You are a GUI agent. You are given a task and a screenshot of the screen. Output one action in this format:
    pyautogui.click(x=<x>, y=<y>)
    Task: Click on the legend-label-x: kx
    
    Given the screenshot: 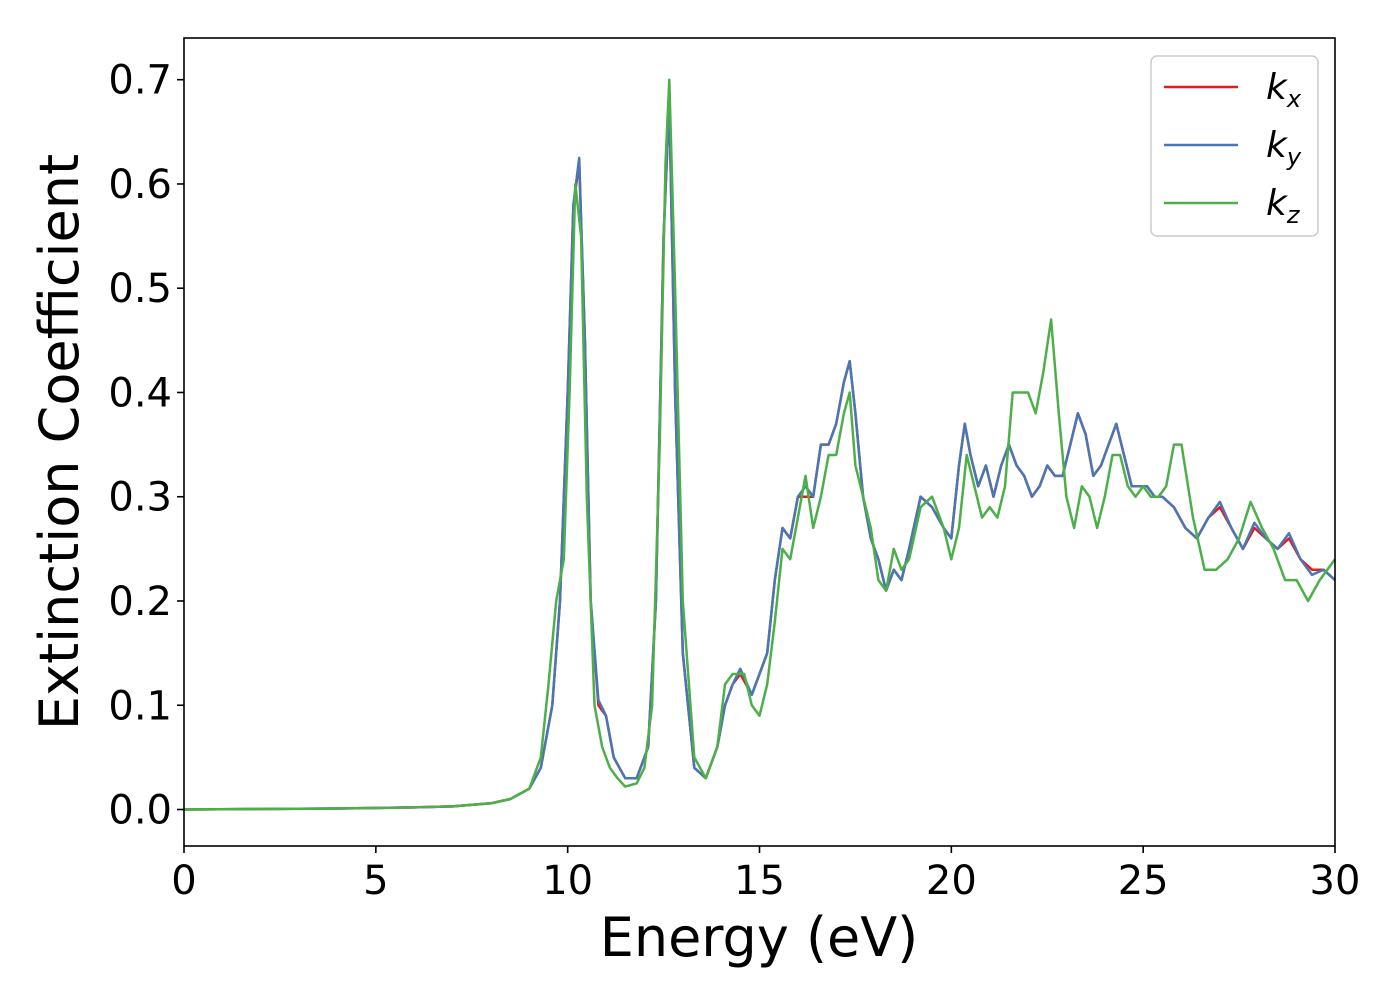 What is the action you would take?
    pyautogui.click(x=1284, y=90)
    